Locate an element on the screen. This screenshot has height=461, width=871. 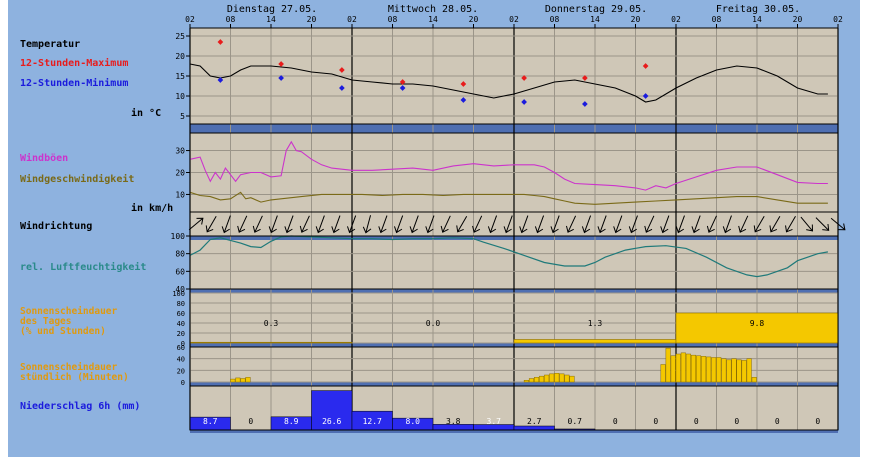
label-temp-max: 12-Stunden-Maximum is located at coordinates (74, 63).